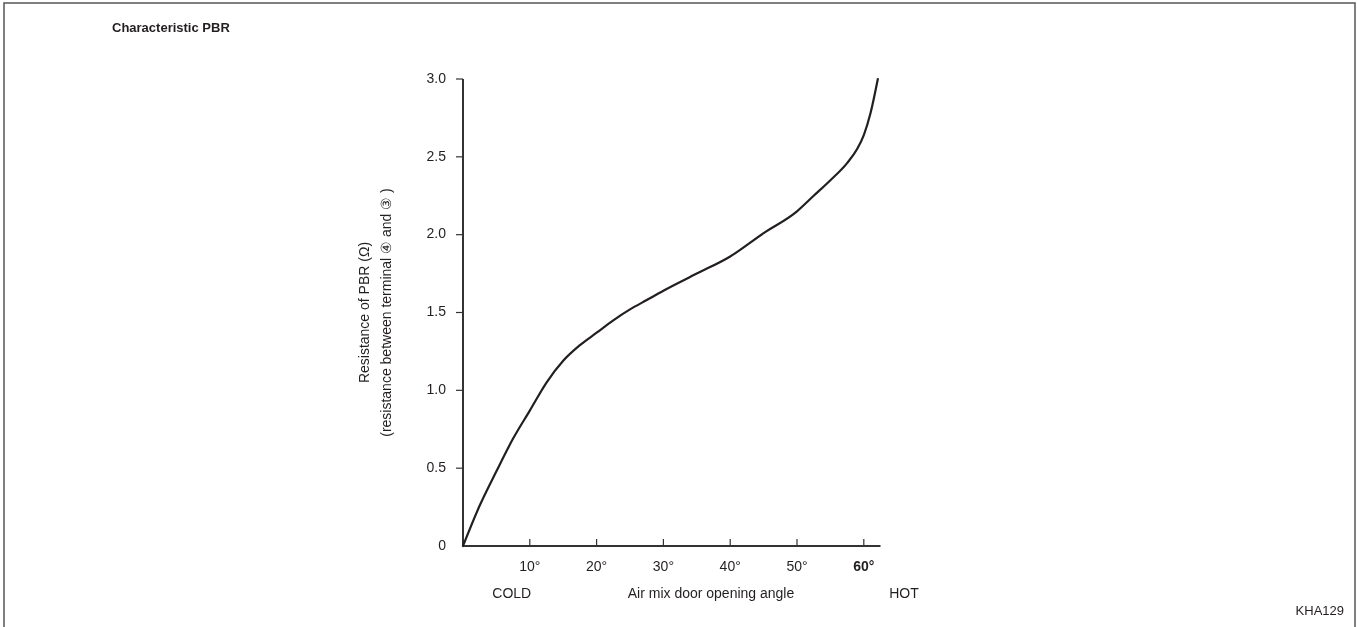  I want to click on x-tick-label: 10°, so click(530, 566).